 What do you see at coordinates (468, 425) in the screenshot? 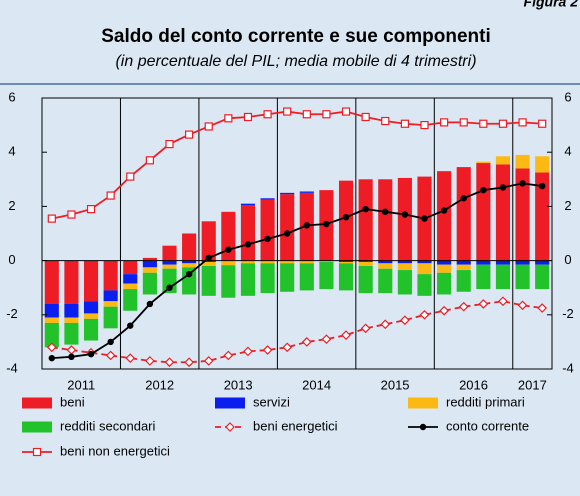
I see `legend-item: conto corrente` at bounding box center [468, 425].